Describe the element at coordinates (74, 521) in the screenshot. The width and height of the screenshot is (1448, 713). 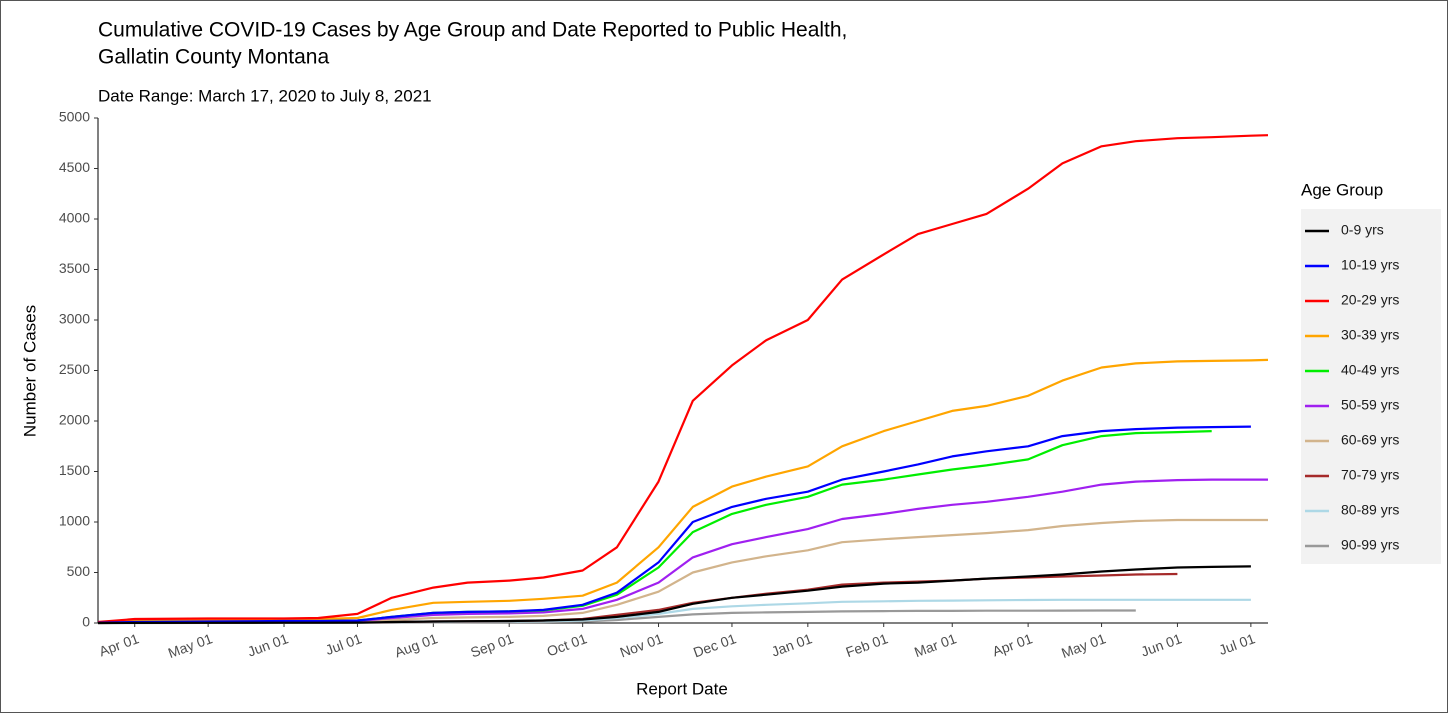
I see `y-tick-label: 1000` at that location.